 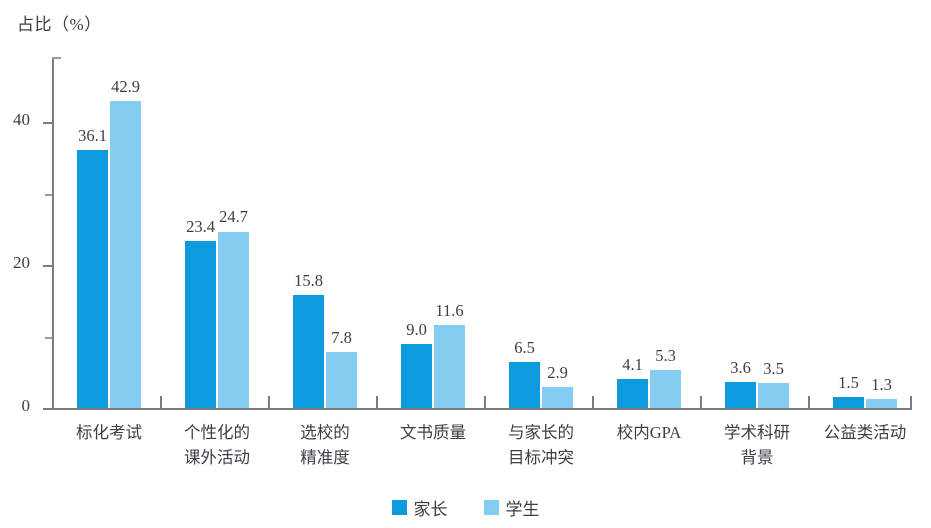 I want to click on x-category-label-line: 背景, so click(x=757, y=457).